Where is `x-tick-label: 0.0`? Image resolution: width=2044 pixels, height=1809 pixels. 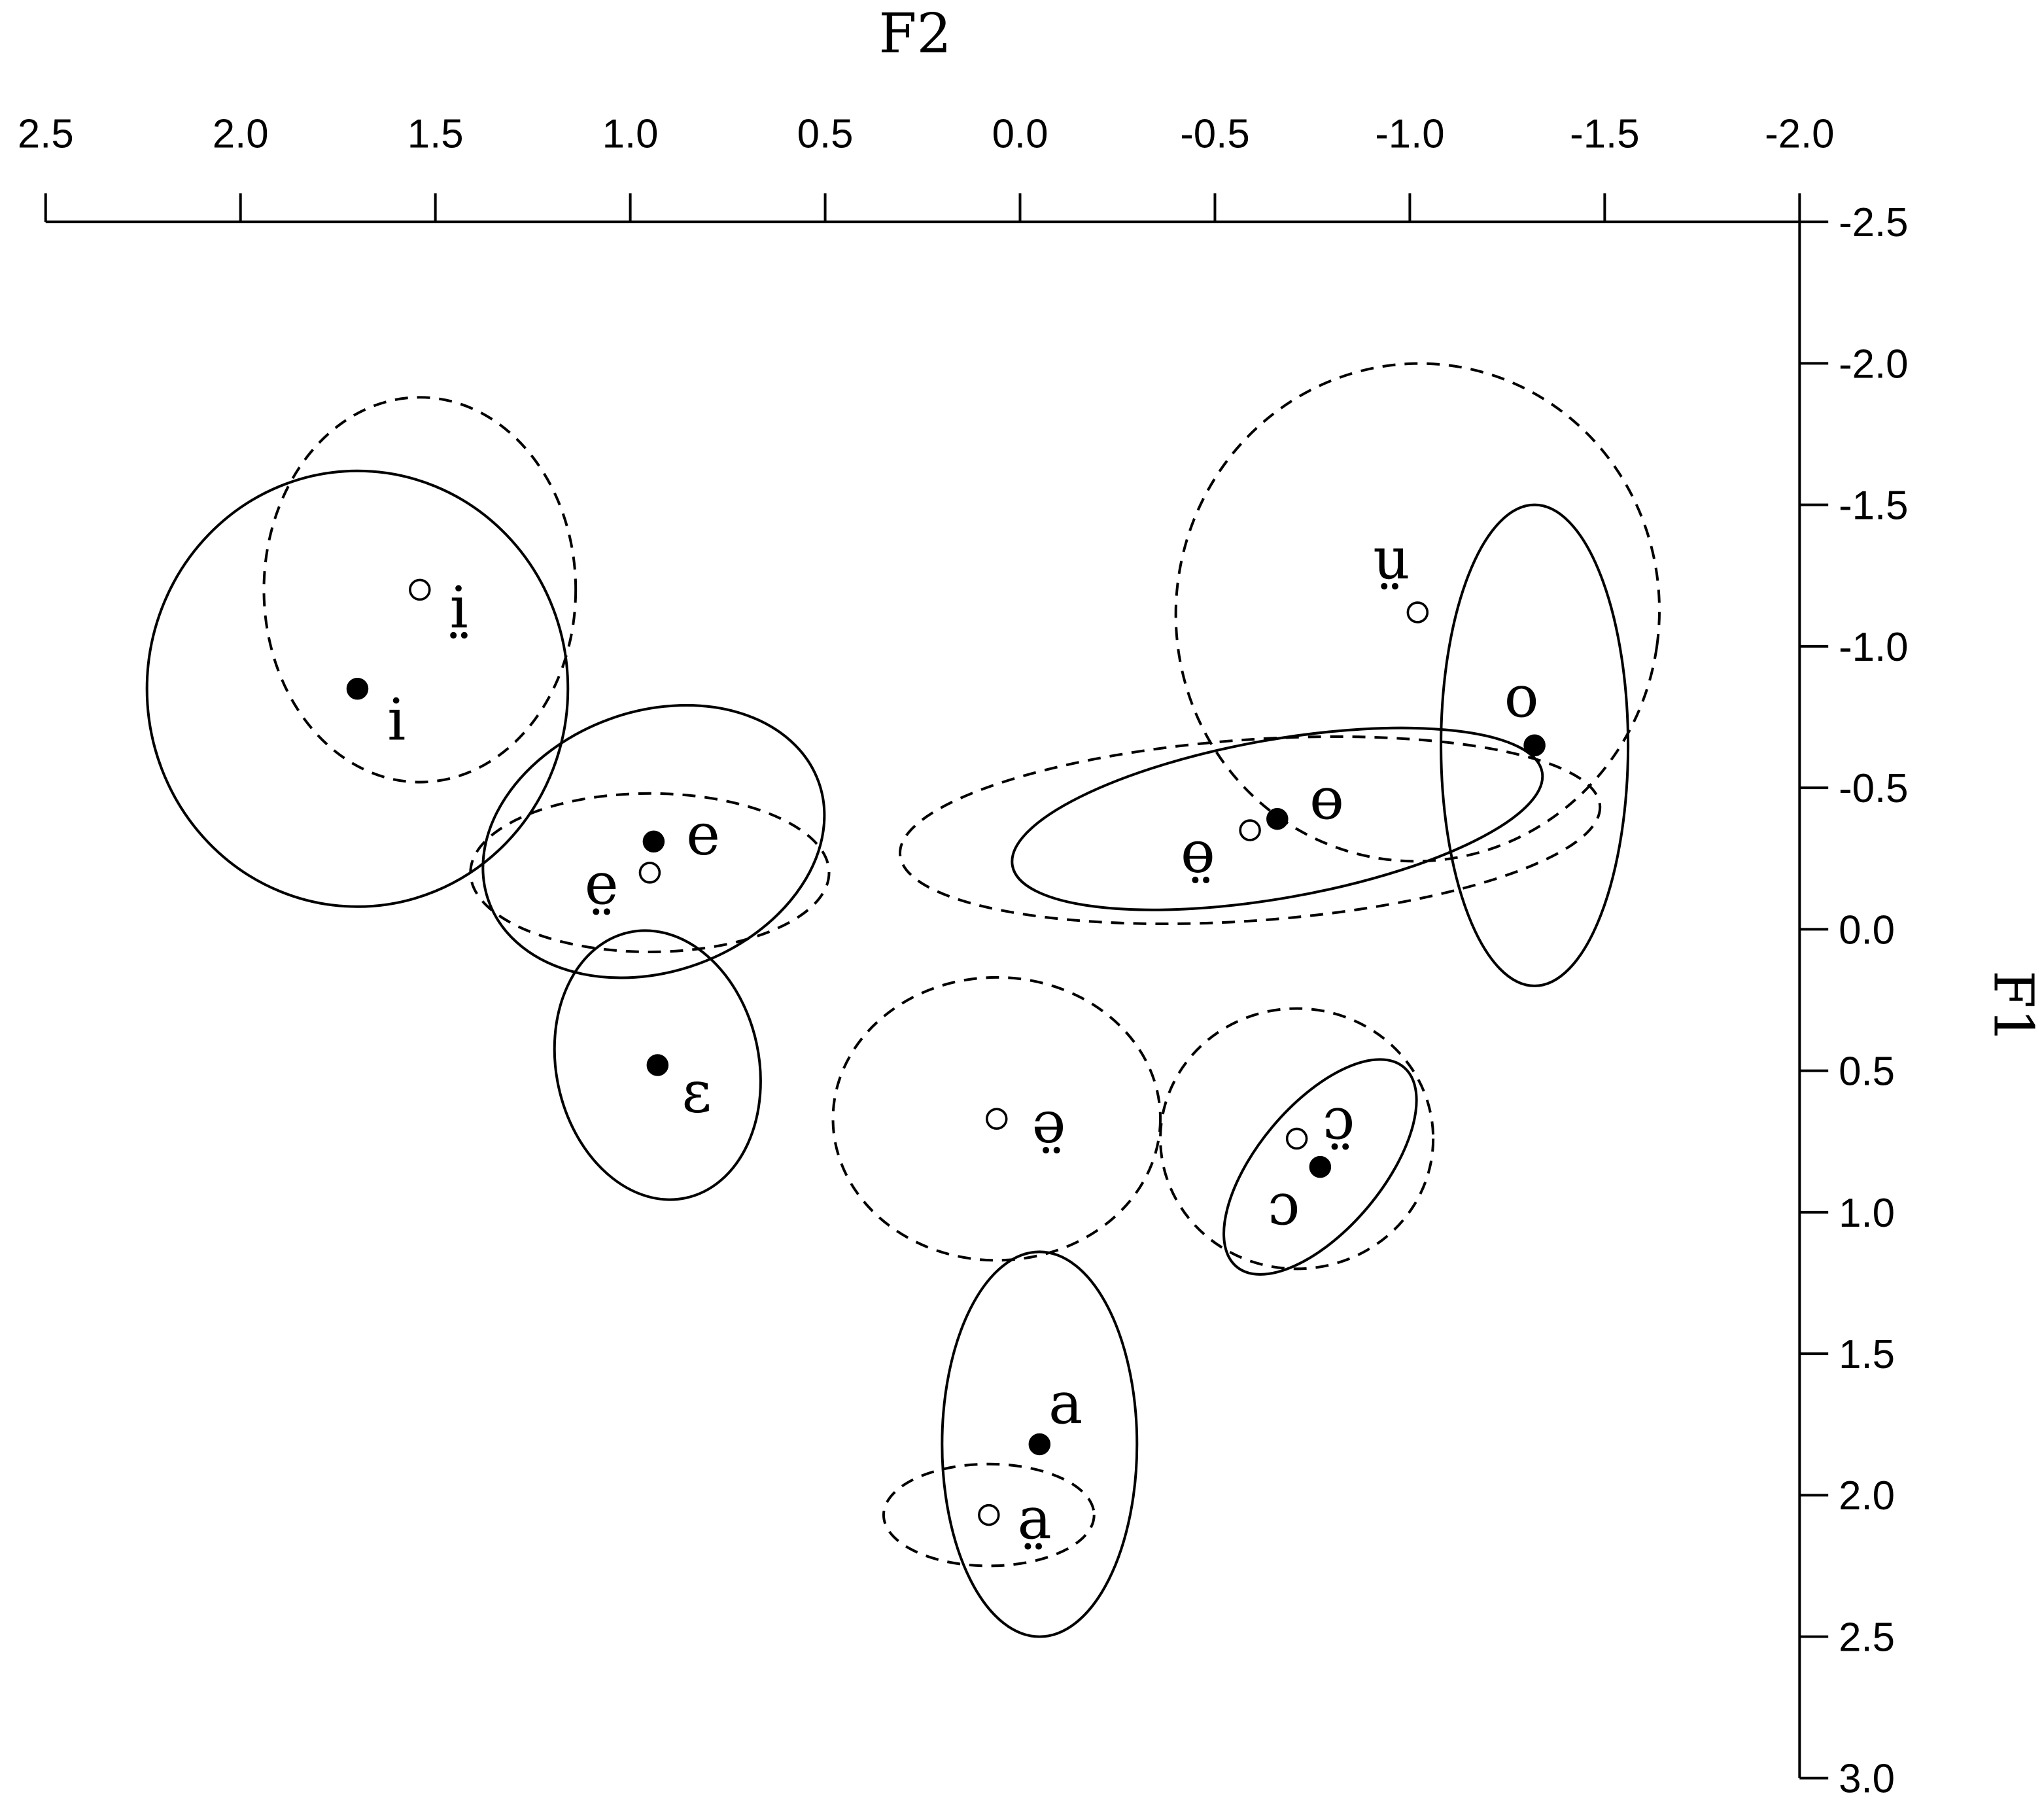
x-tick-label: 0.0 is located at coordinates (1020, 134).